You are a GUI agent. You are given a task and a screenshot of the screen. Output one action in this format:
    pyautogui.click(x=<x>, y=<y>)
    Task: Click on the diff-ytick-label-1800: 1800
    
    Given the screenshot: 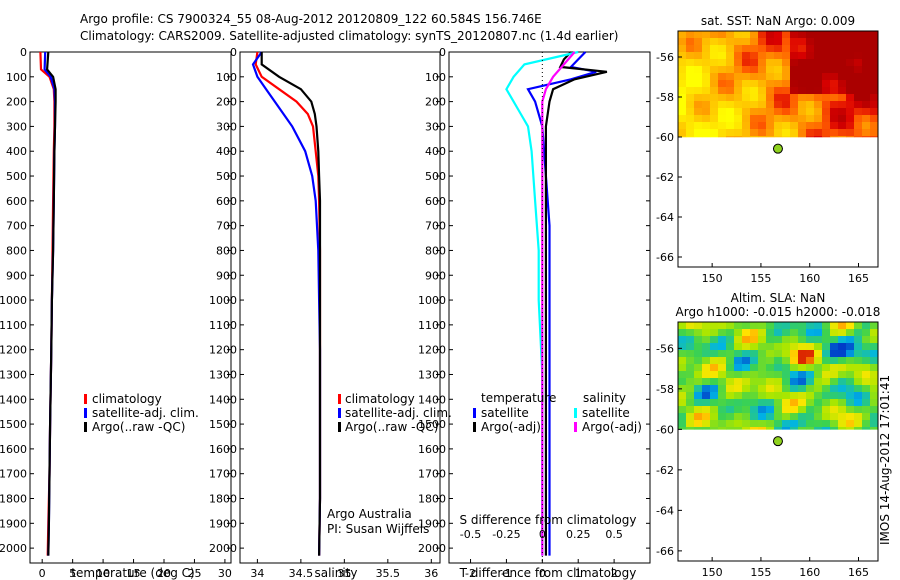 What is the action you would take?
    pyautogui.click(x=432, y=499)
    